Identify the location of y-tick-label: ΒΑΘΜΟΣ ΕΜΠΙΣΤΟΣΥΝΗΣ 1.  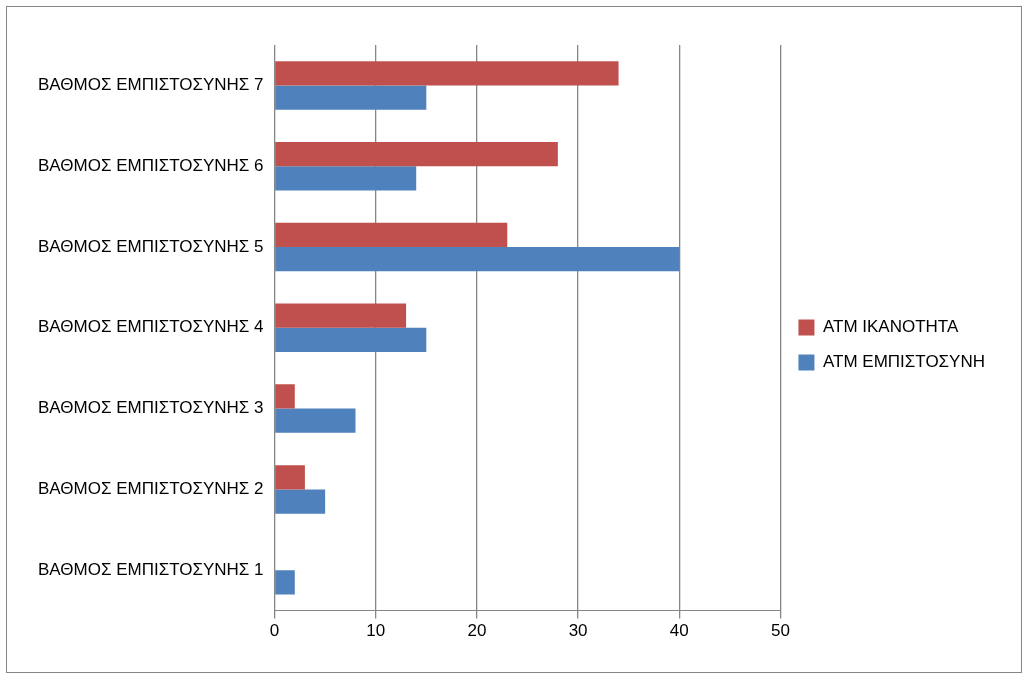
(150, 569).